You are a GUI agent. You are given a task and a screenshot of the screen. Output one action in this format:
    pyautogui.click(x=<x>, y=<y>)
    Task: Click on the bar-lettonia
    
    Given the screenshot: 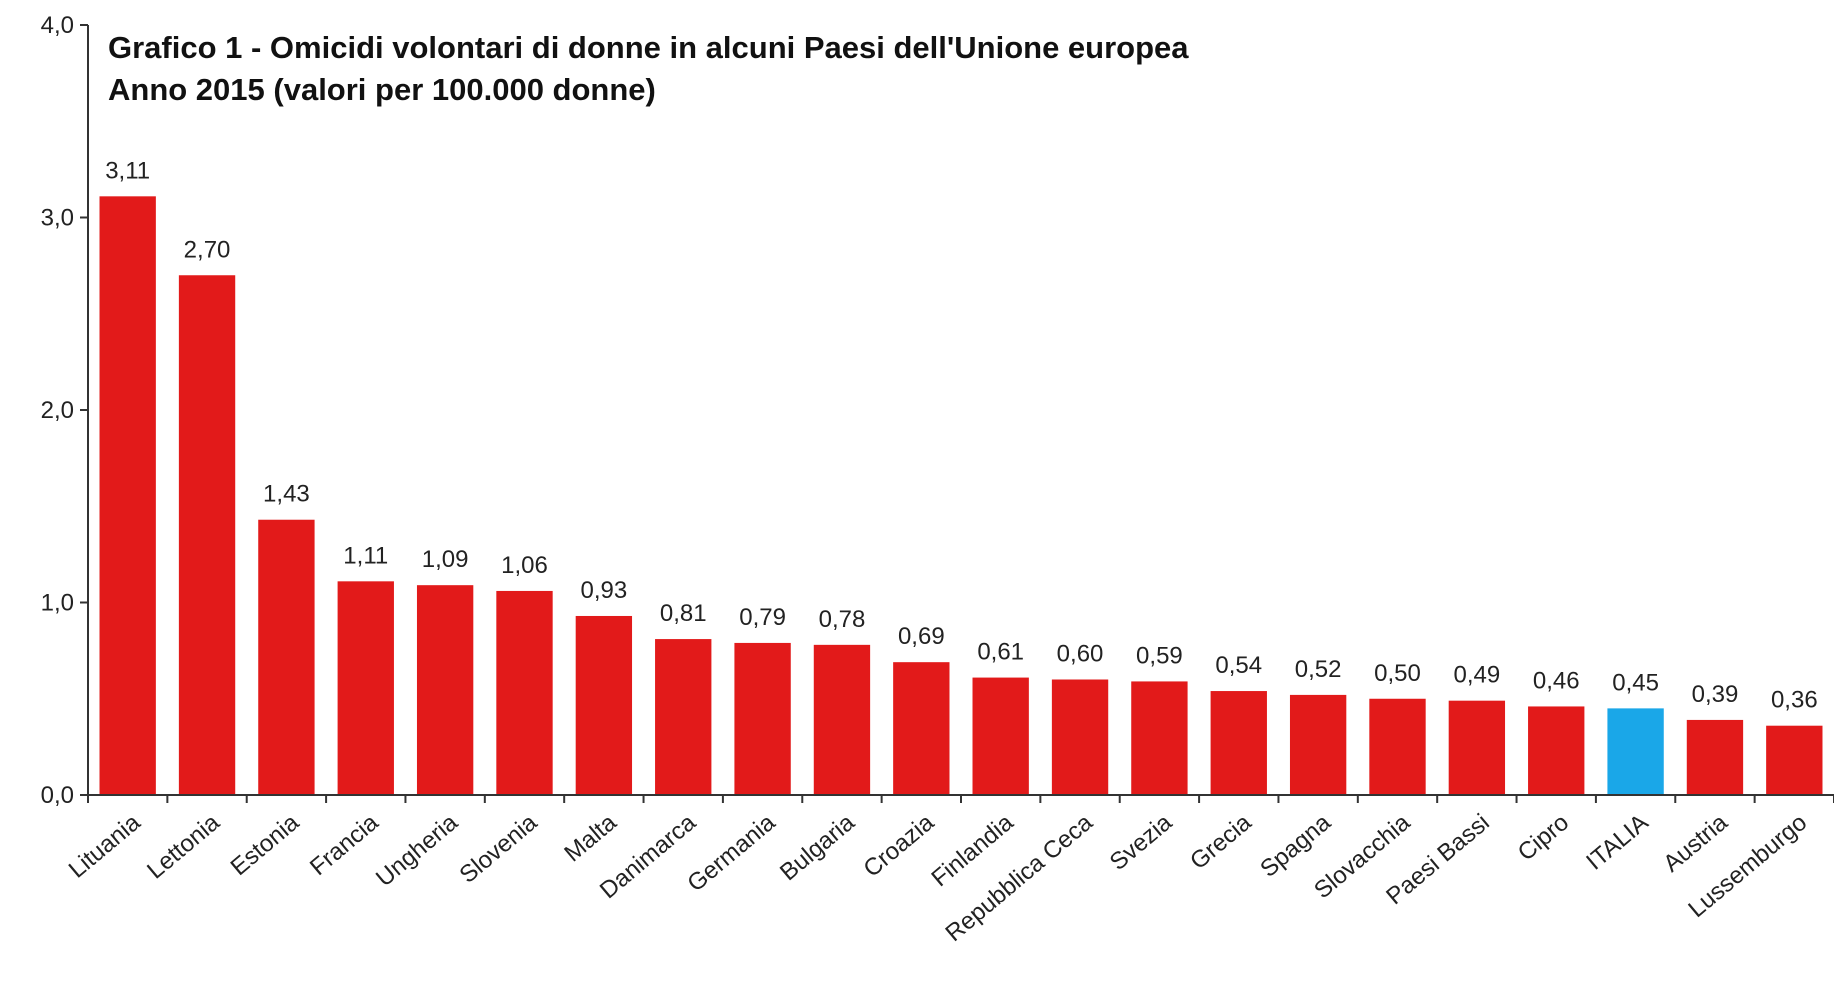 What is the action you would take?
    pyautogui.click(x=207, y=535)
    